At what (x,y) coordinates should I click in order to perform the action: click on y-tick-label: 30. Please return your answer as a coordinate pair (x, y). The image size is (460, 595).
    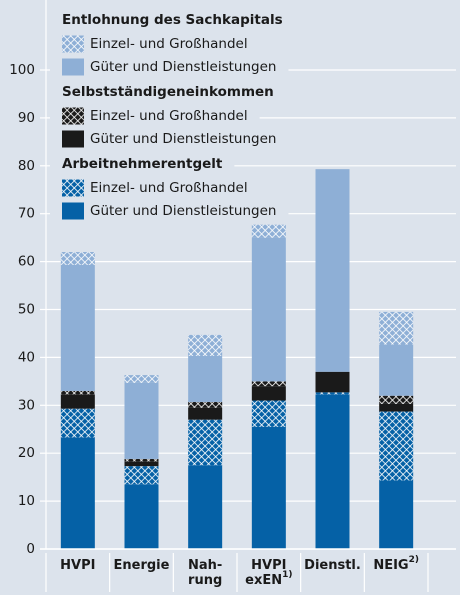
    Looking at the image, I should click on (26, 405).